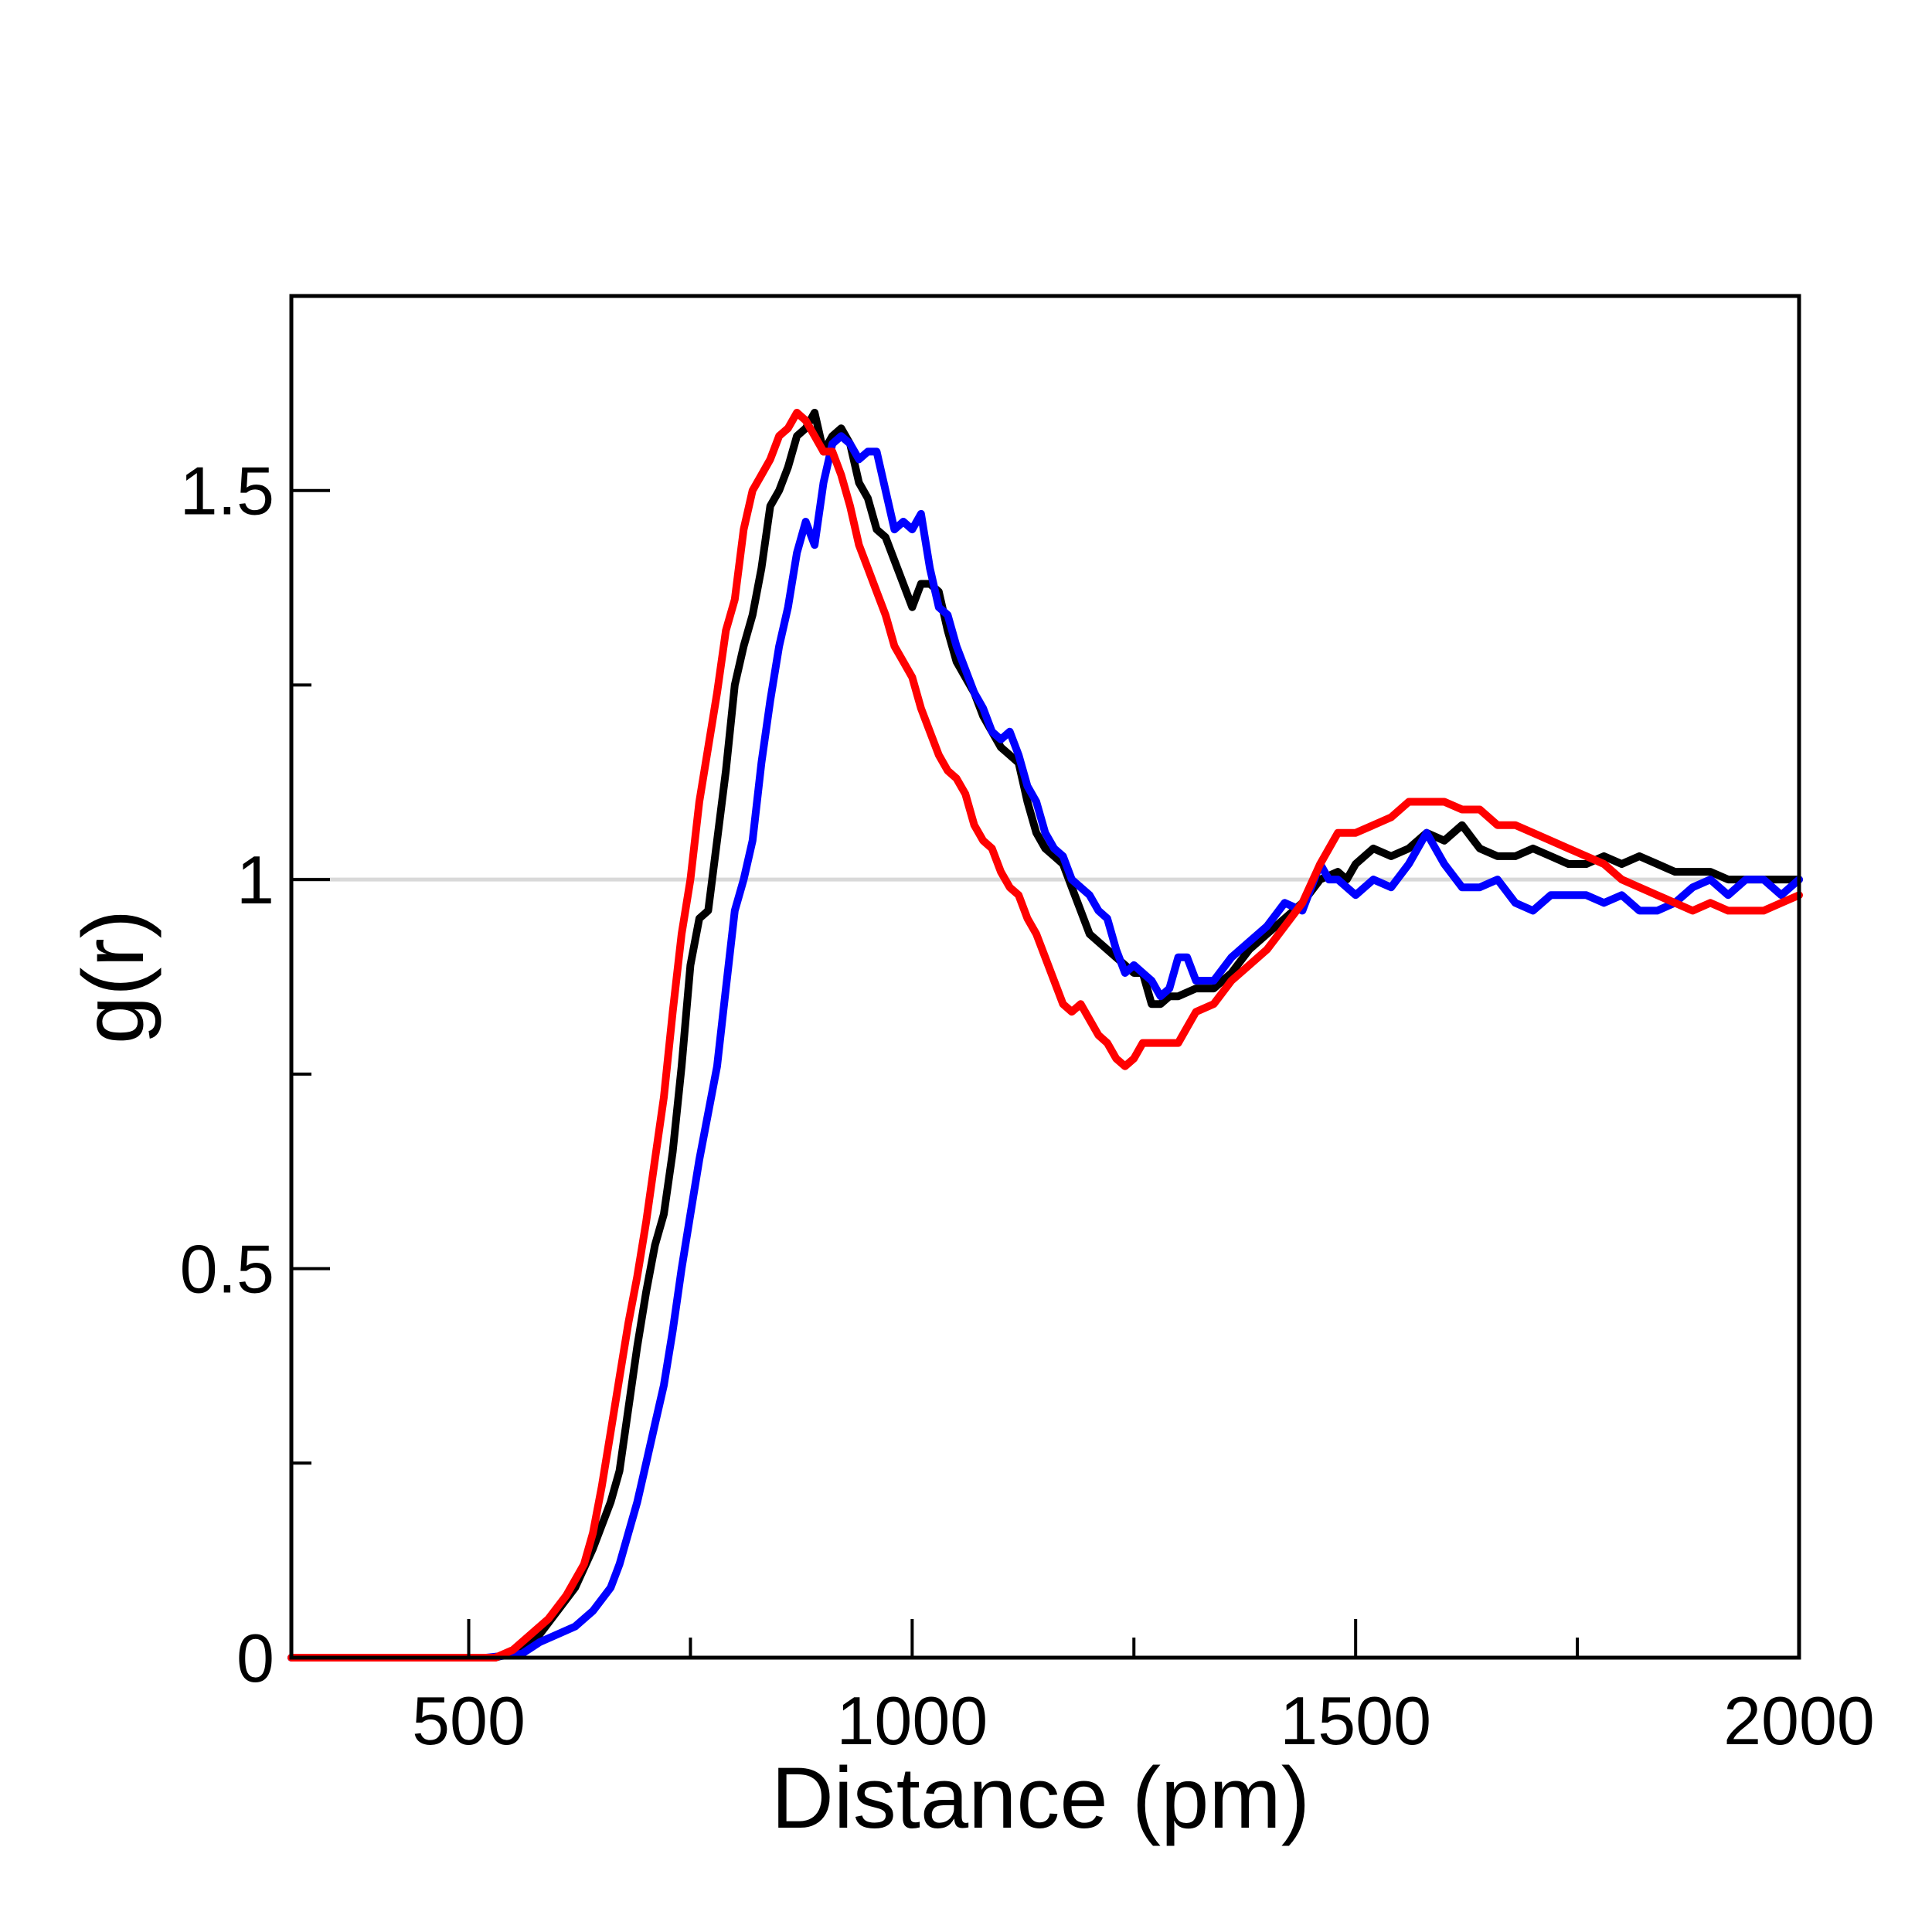 The width and height of the screenshot is (1932, 1932). Describe the element at coordinates (255, 880) in the screenshot. I see `y-tick-label: 1` at that location.